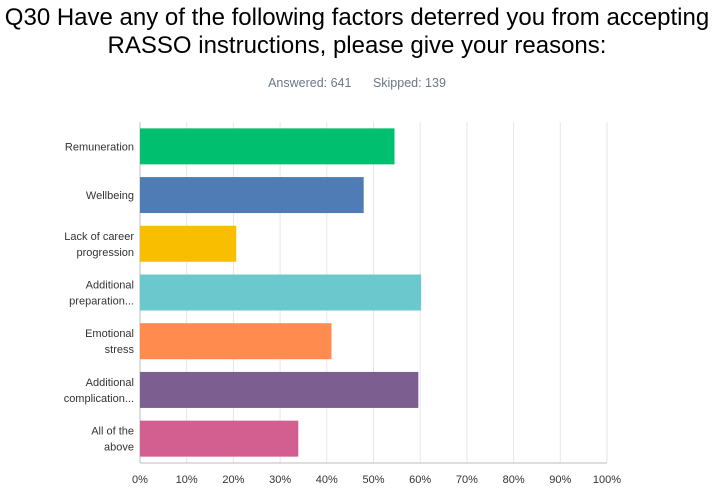 The image size is (714, 495). Describe the element at coordinates (187, 480) in the screenshot. I see `x-tick-label: 10%` at that location.